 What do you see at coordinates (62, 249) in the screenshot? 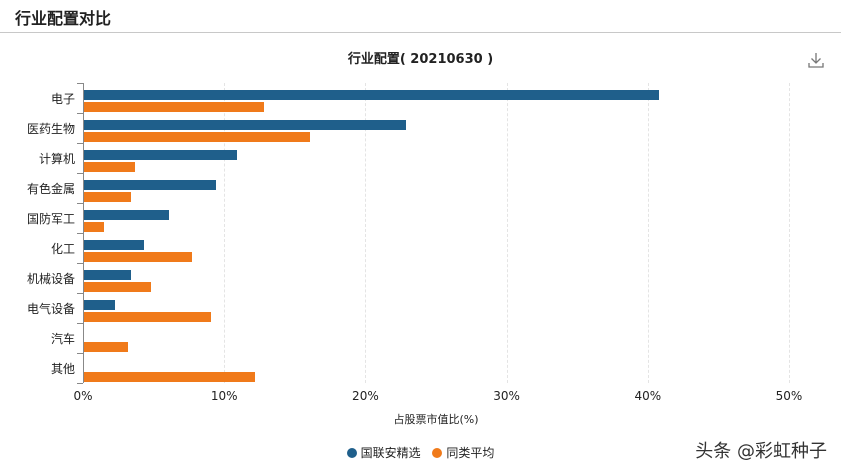
I see `y-category-label: 化工` at bounding box center [62, 249].